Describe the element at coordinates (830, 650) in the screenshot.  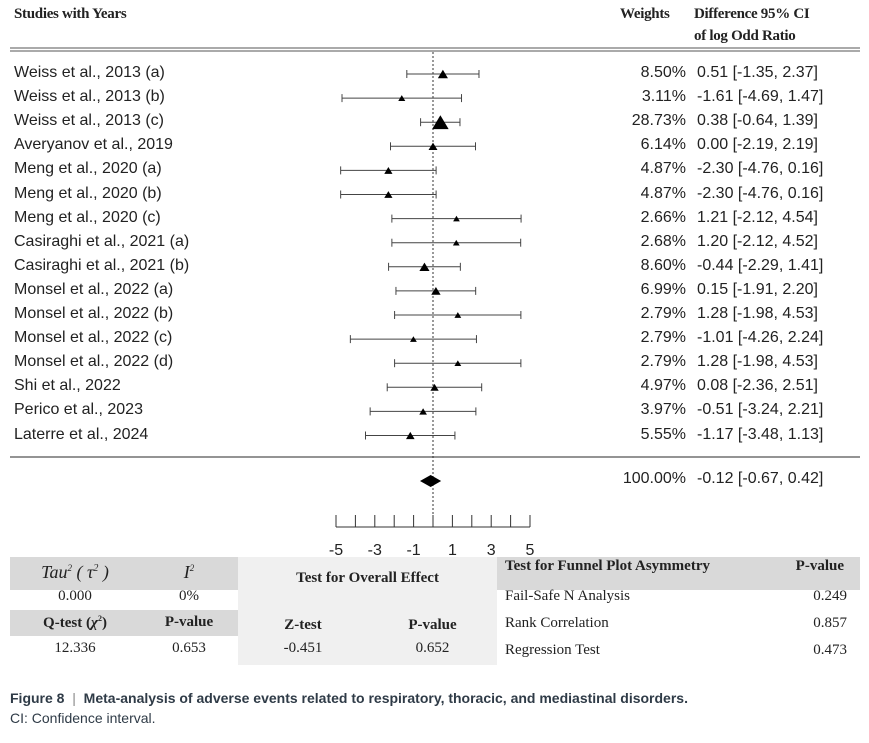
I see `funnel-row-p: 0.473` at that location.